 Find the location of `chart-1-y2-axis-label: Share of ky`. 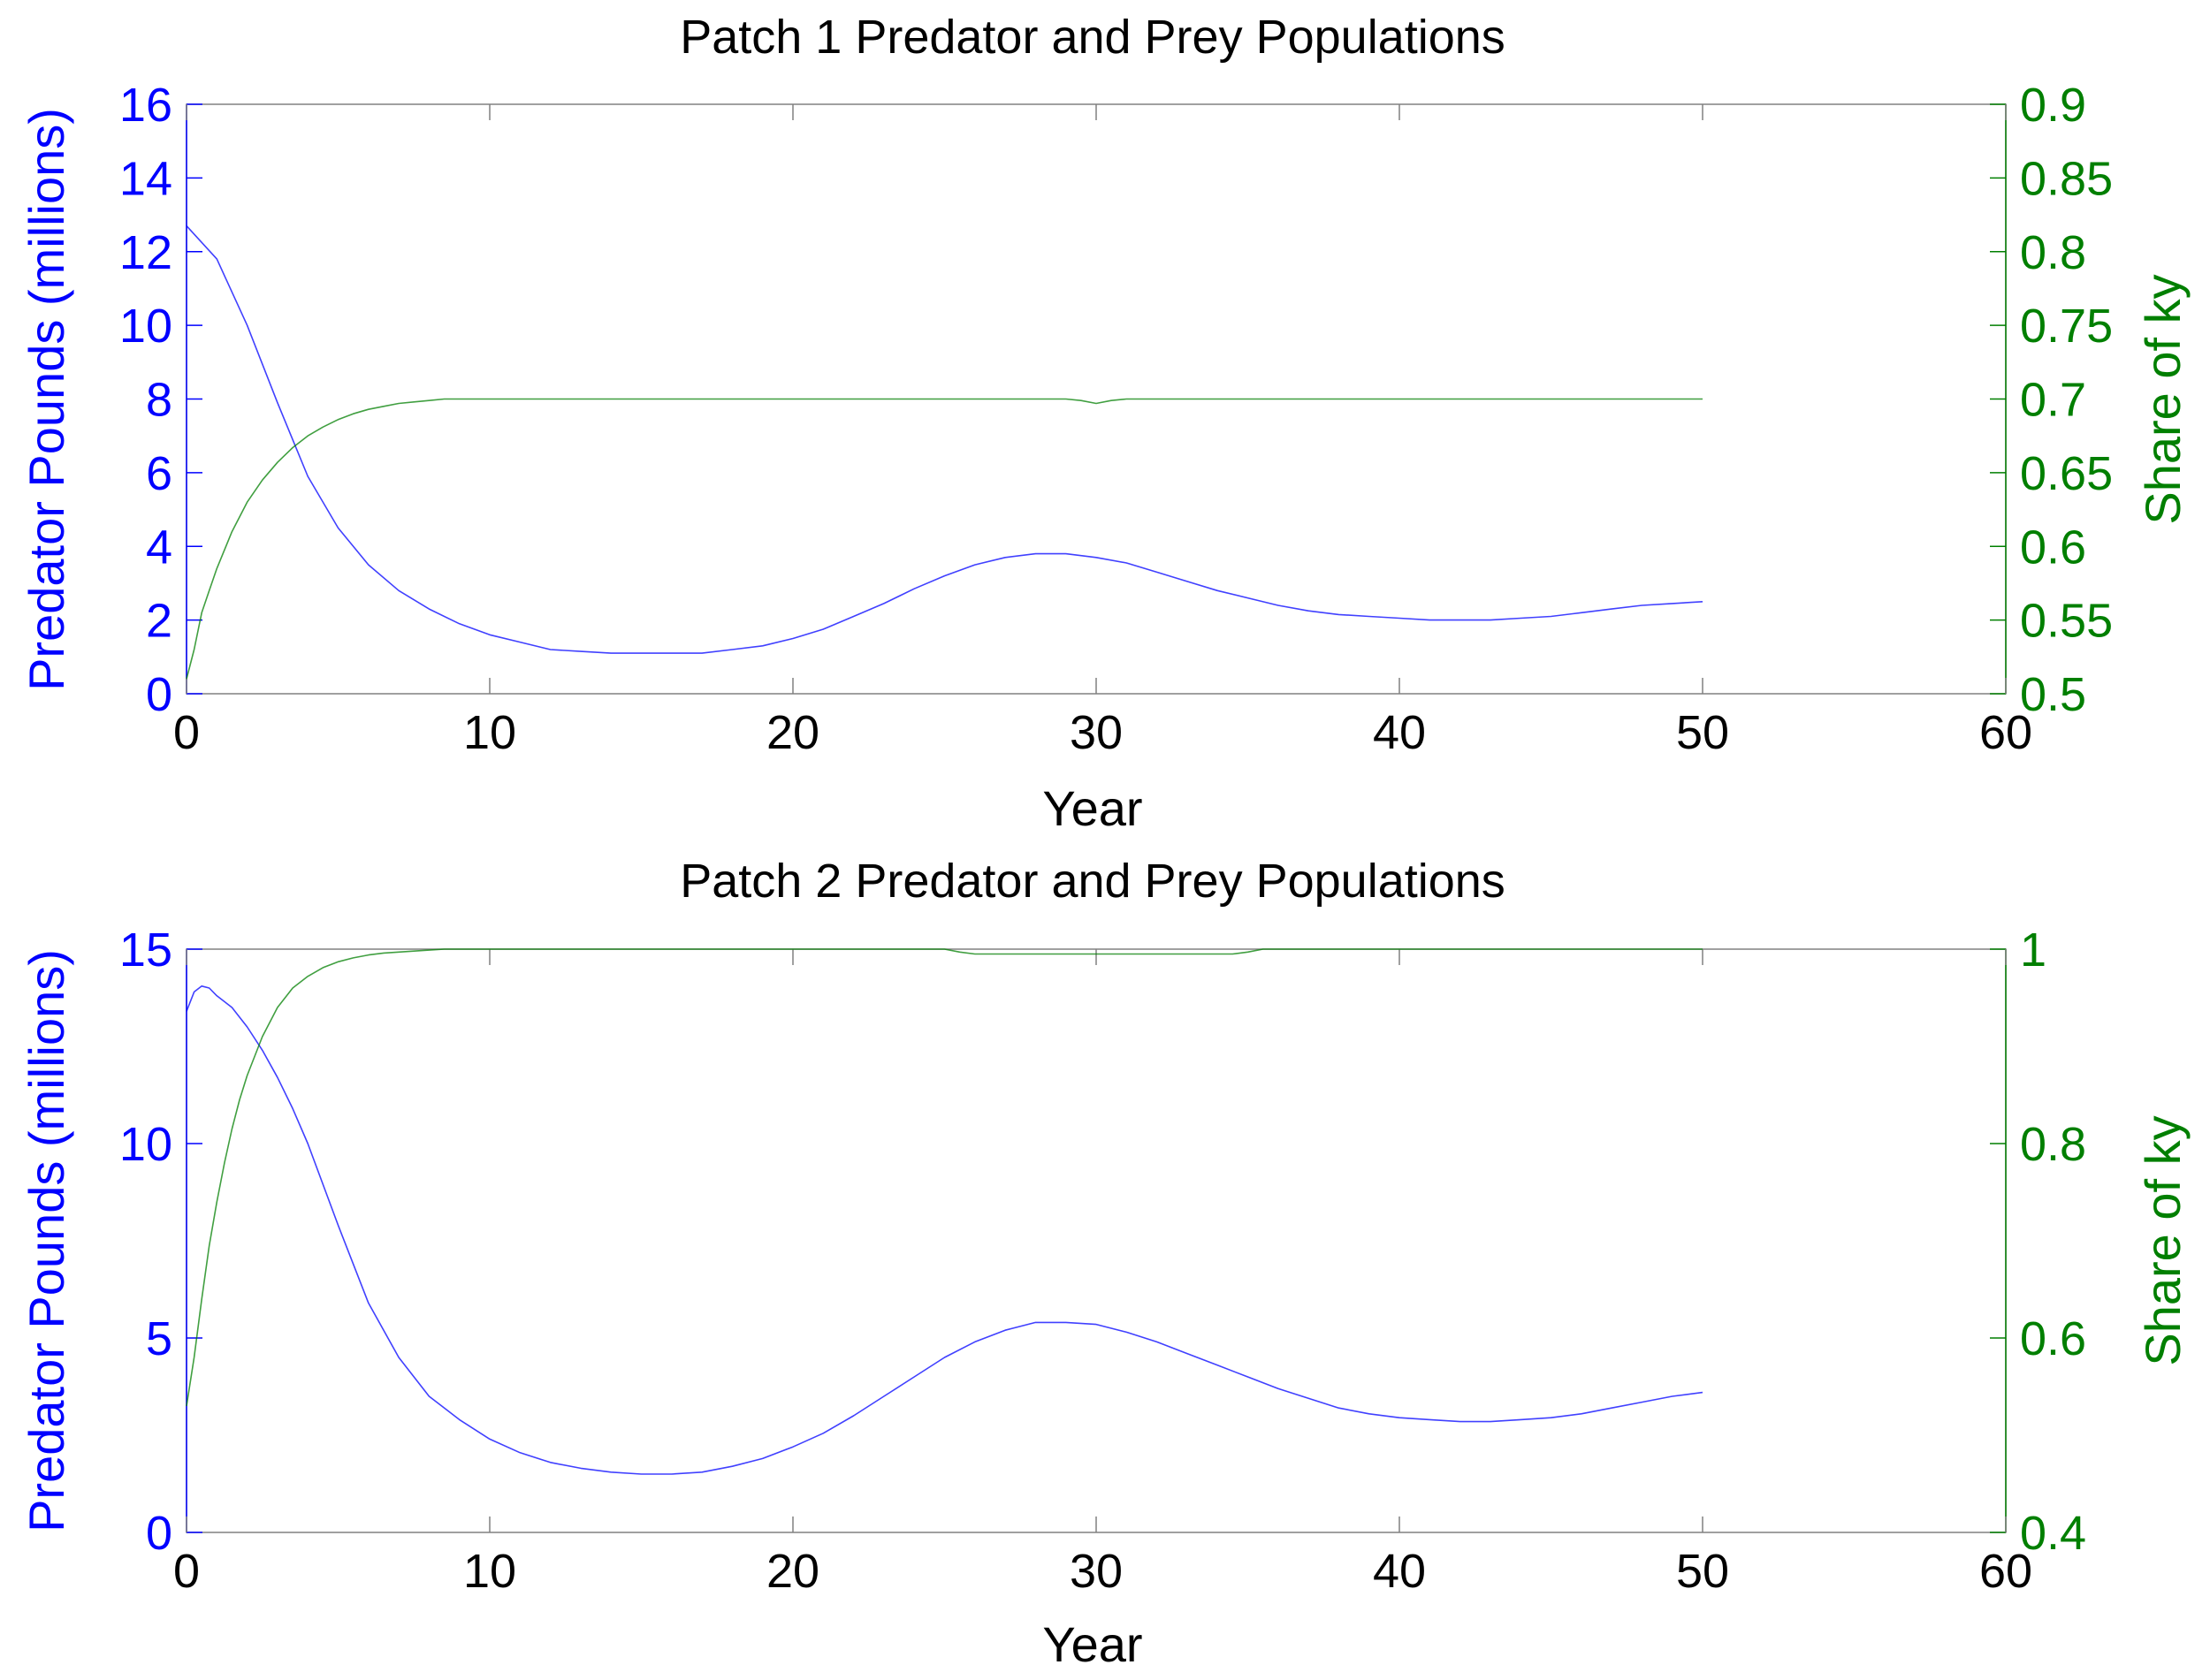

chart-1-y2-axis-label: Share of ky is located at coordinates (2163, 399).